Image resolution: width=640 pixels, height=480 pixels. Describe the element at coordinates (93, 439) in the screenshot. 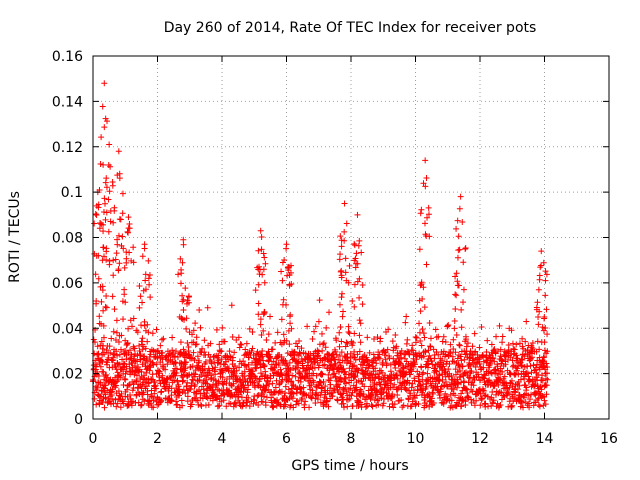

I see `x-tick-label: 0` at that location.